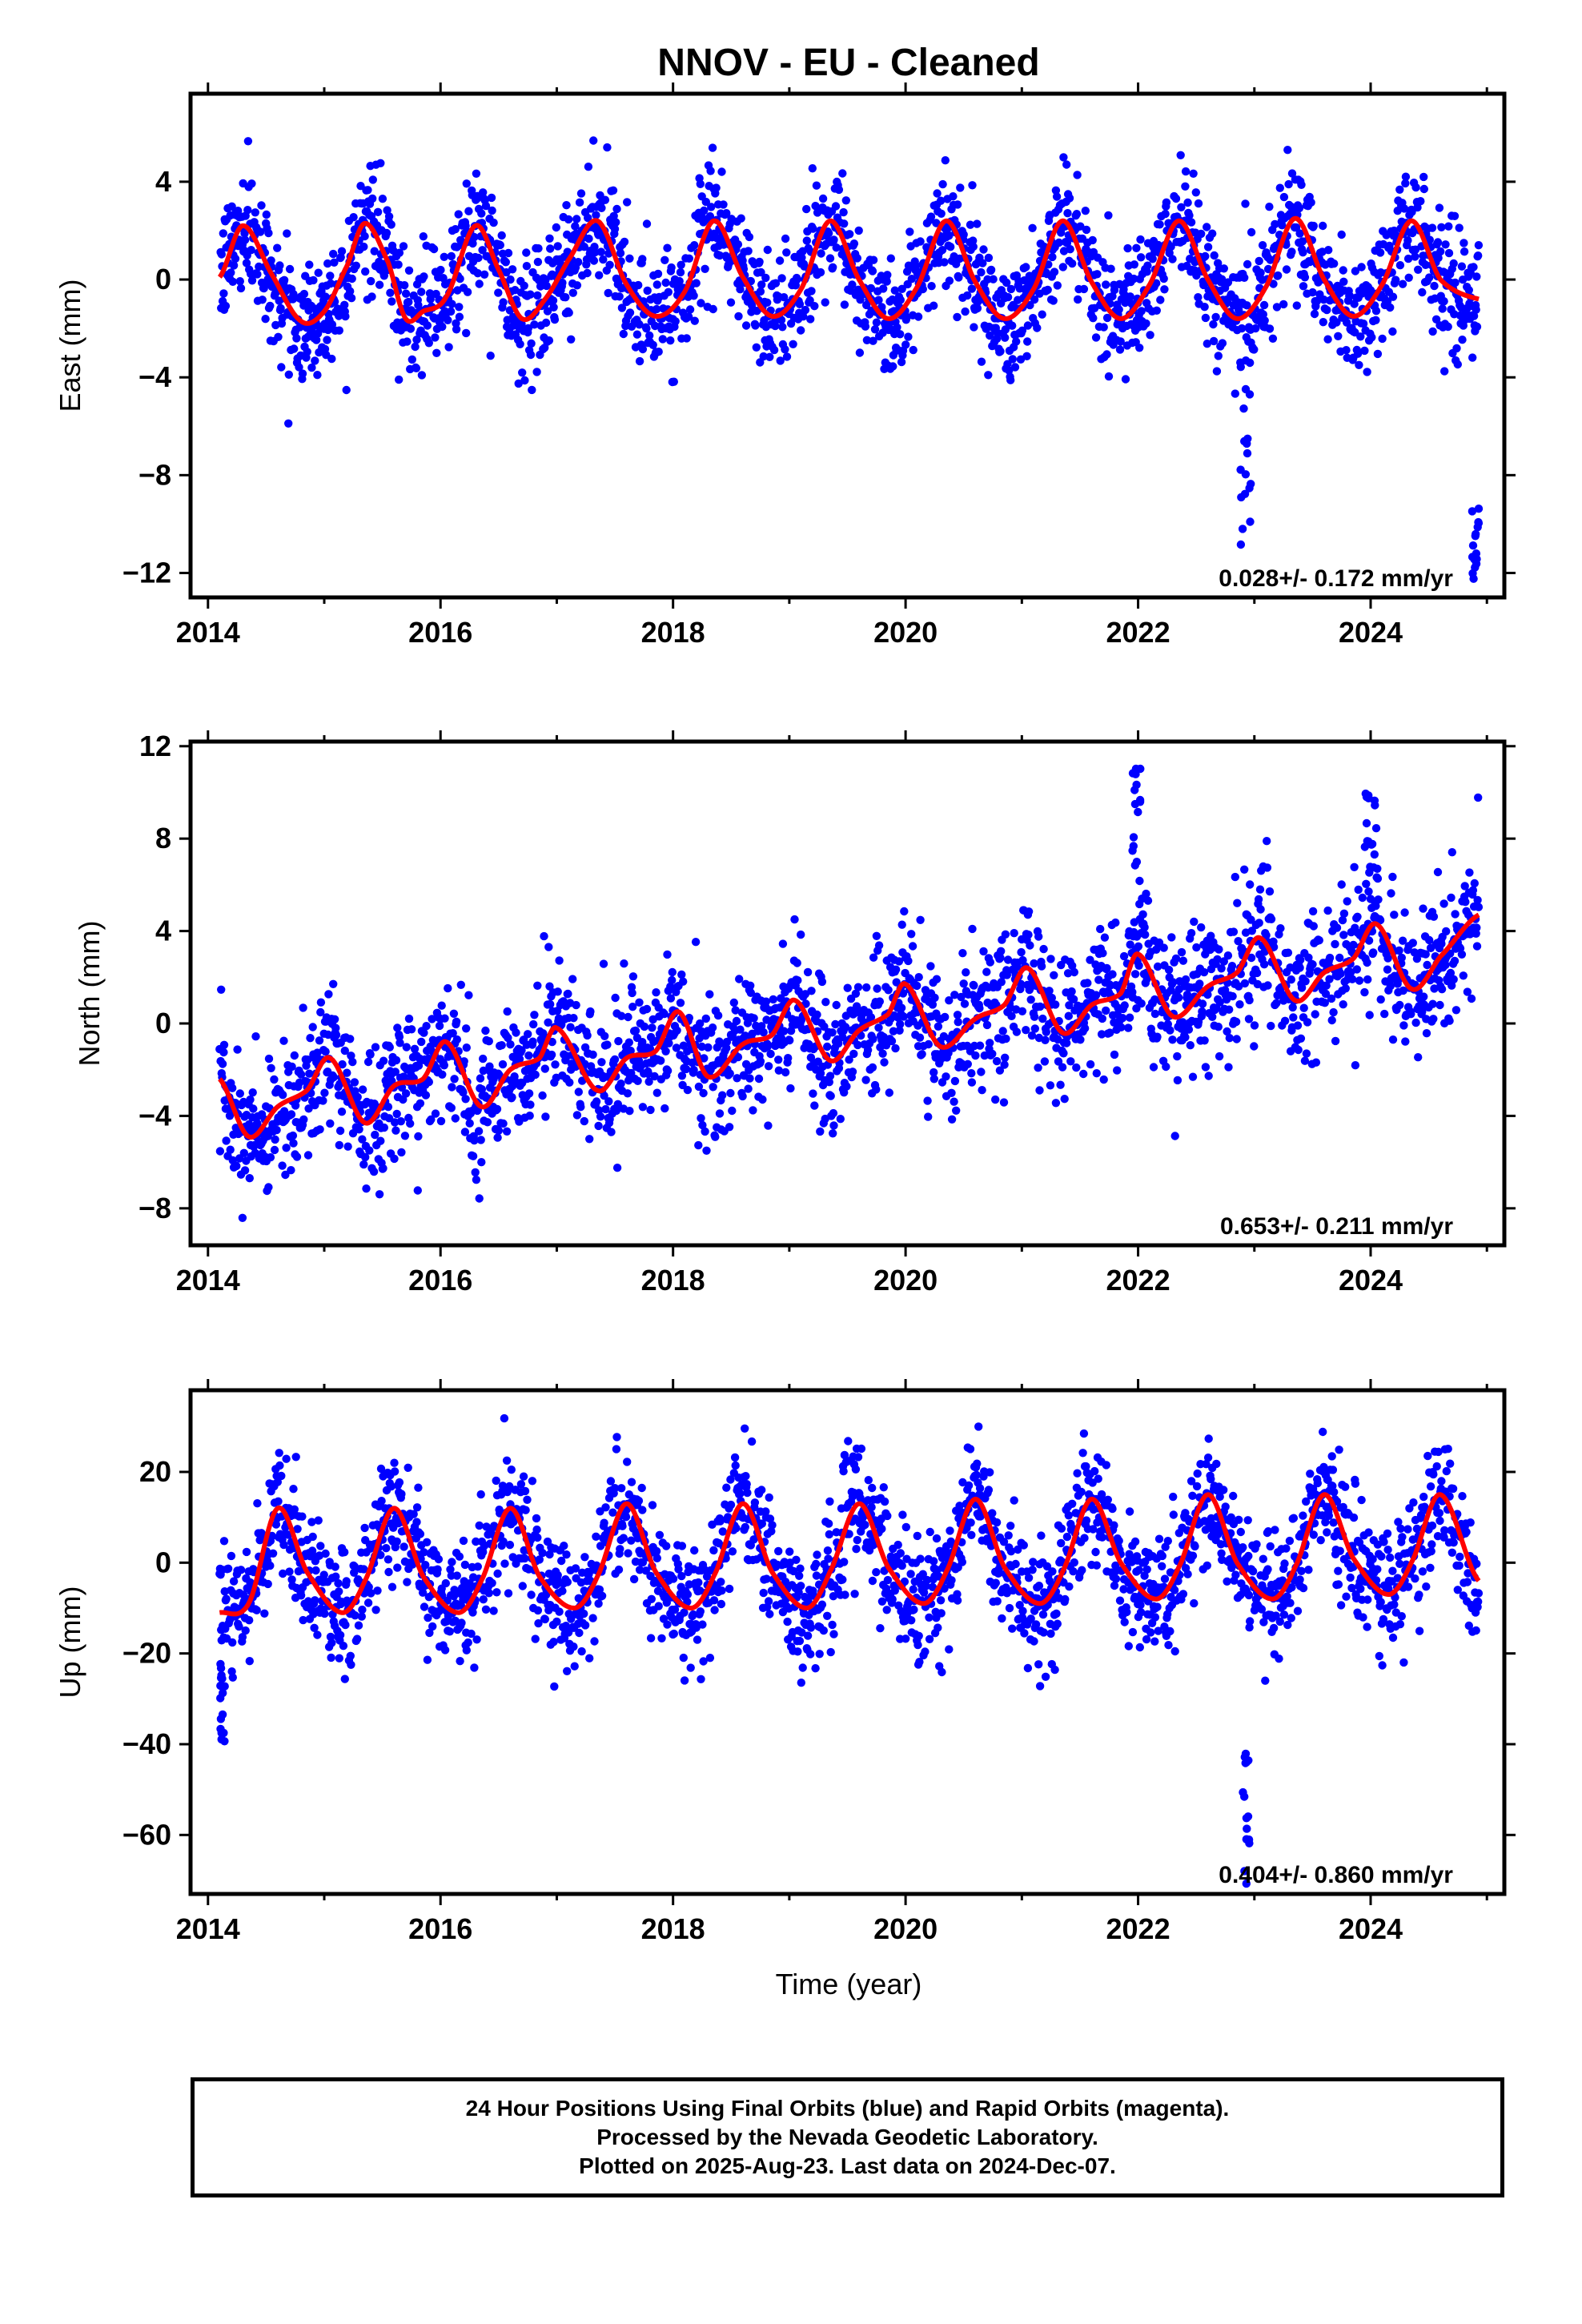 The width and height of the screenshot is (1582, 2324). Describe the element at coordinates (848, 270) in the screenshot. I see `east-fit-line` at that location.